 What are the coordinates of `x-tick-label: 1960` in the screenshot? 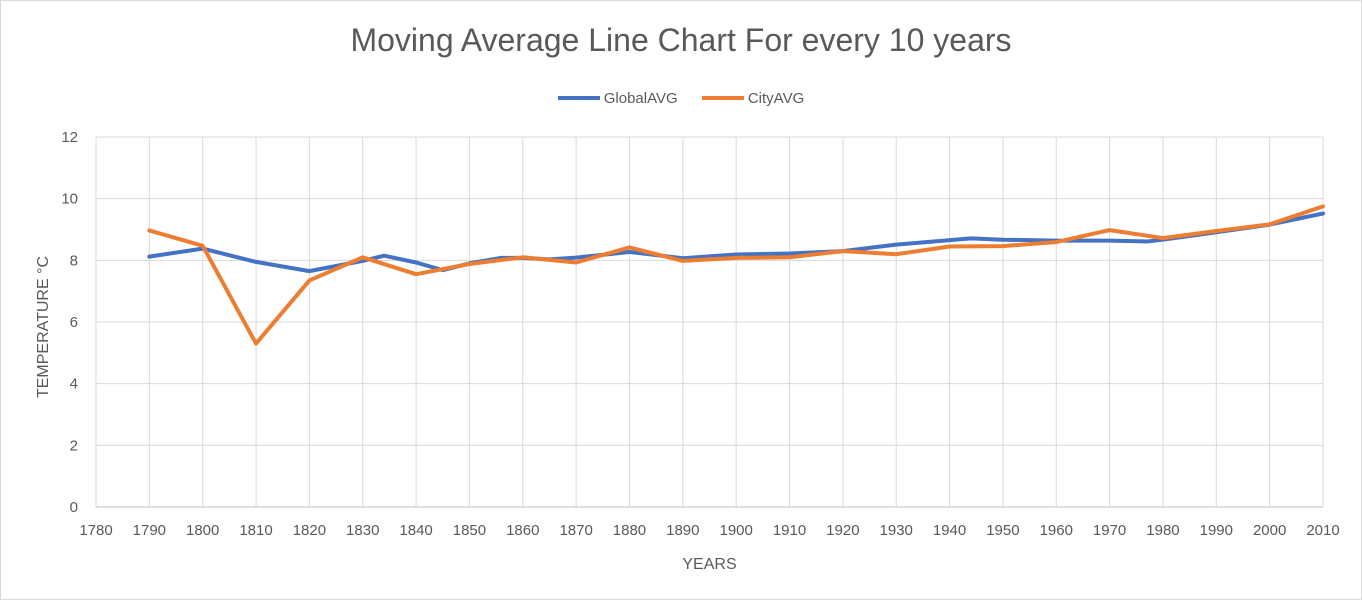 It's located at (1056, 530).